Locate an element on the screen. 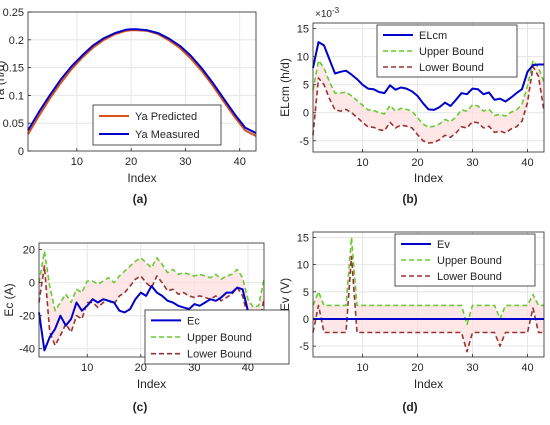  legend: Ec Upper Bound Lower Bound is located at coordinates (217, 337).